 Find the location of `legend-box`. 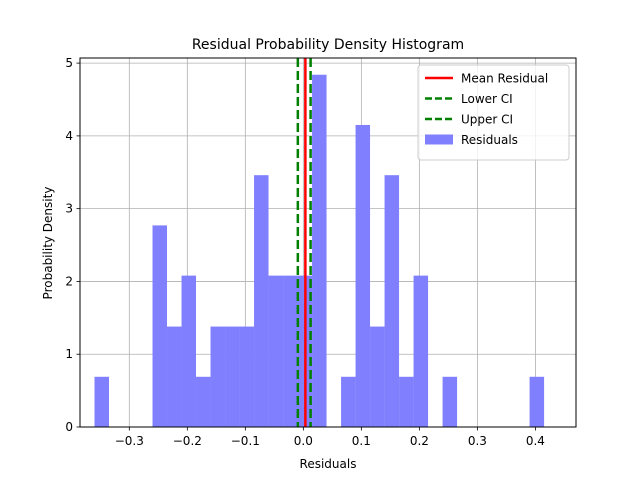

legend-box is located at coordinates (493, 112).